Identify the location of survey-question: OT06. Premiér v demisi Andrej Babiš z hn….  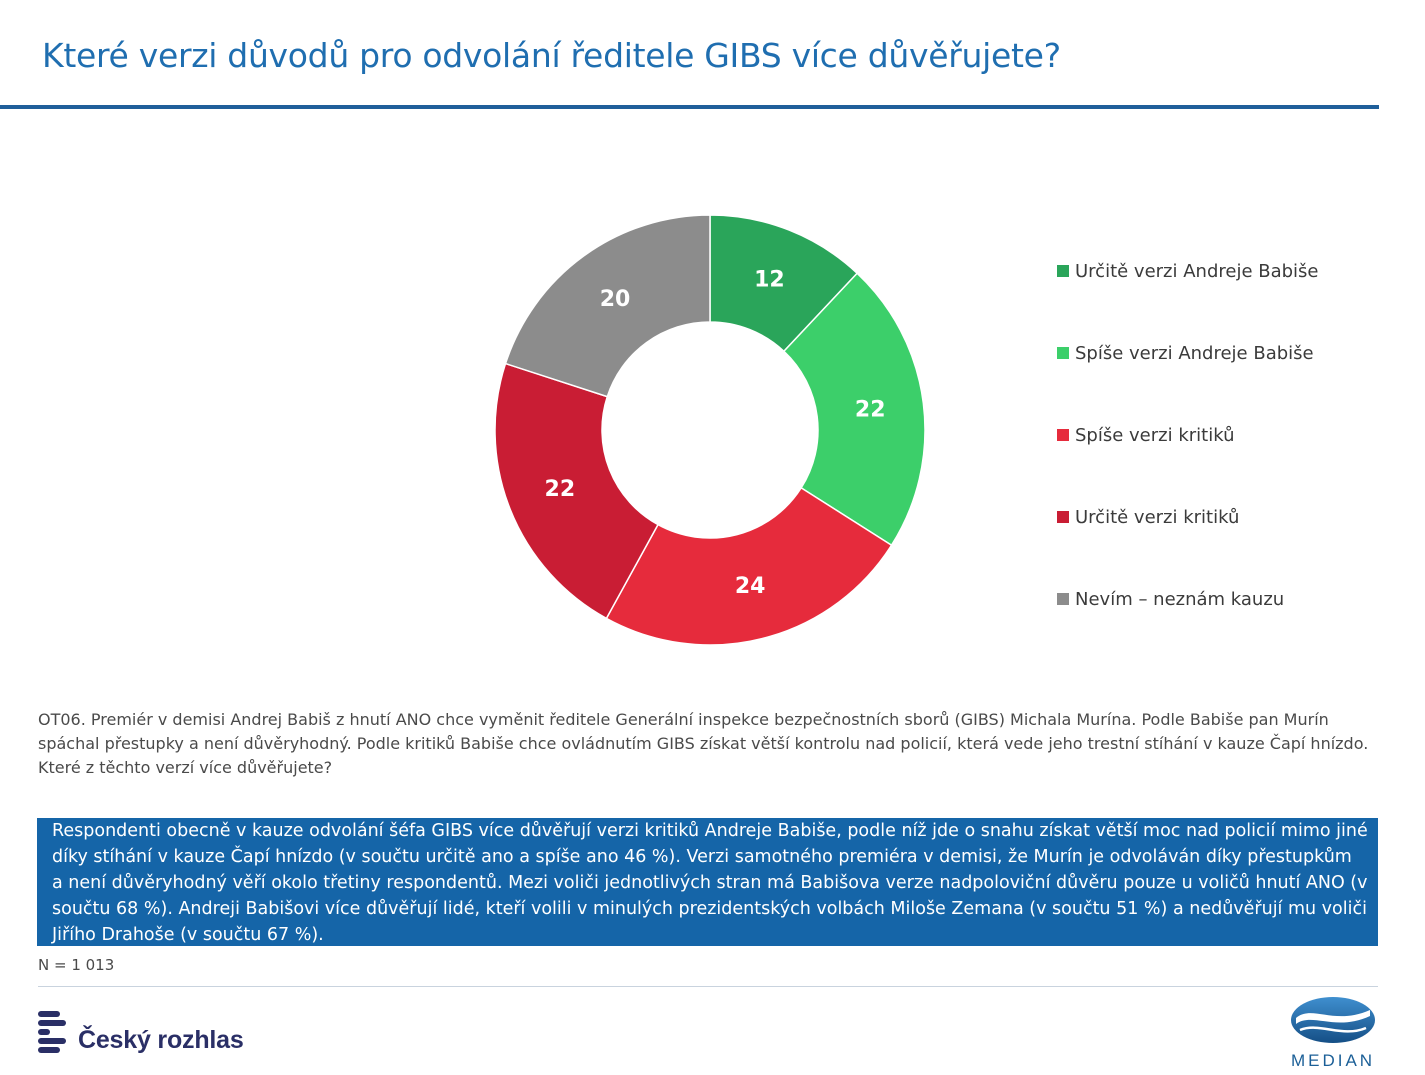
(703, 743).